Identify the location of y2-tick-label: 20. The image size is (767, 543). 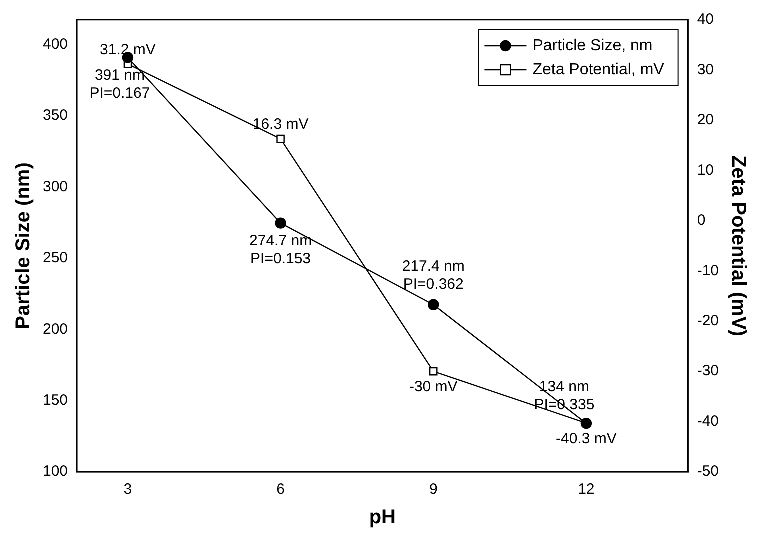
(705, 120).